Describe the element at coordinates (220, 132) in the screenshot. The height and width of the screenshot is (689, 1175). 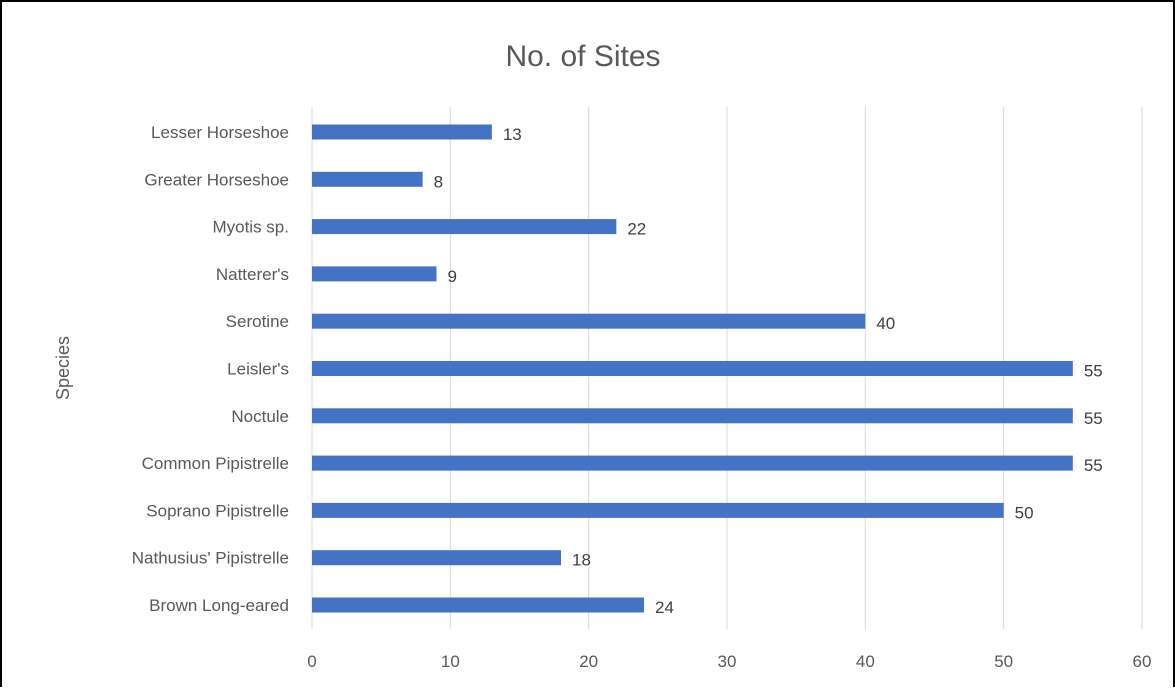
I see `category-label: Lesser Horseshoe` at that location.